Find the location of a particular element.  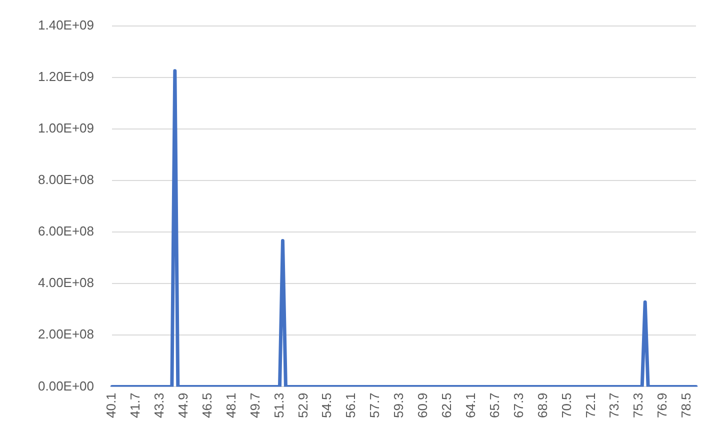

x-tick-label: 41.7 is located at coordinates (135, 405).